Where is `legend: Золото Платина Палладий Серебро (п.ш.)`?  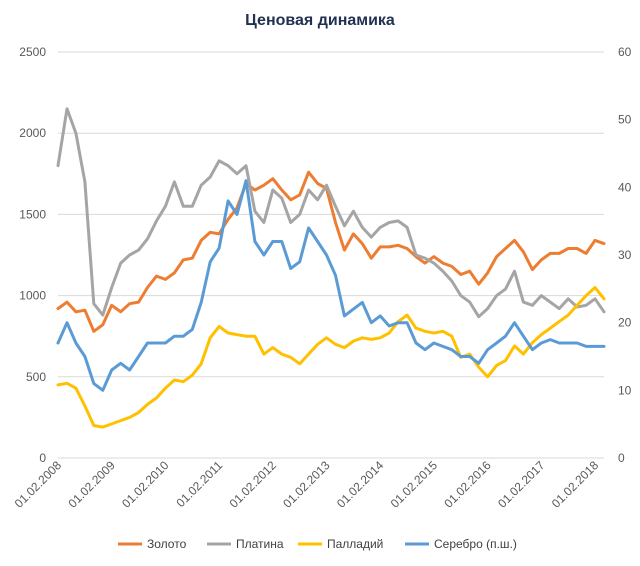 legend: Золото Платина Палладий Серебро (п.ш.) is located at coordinates (317, 544).